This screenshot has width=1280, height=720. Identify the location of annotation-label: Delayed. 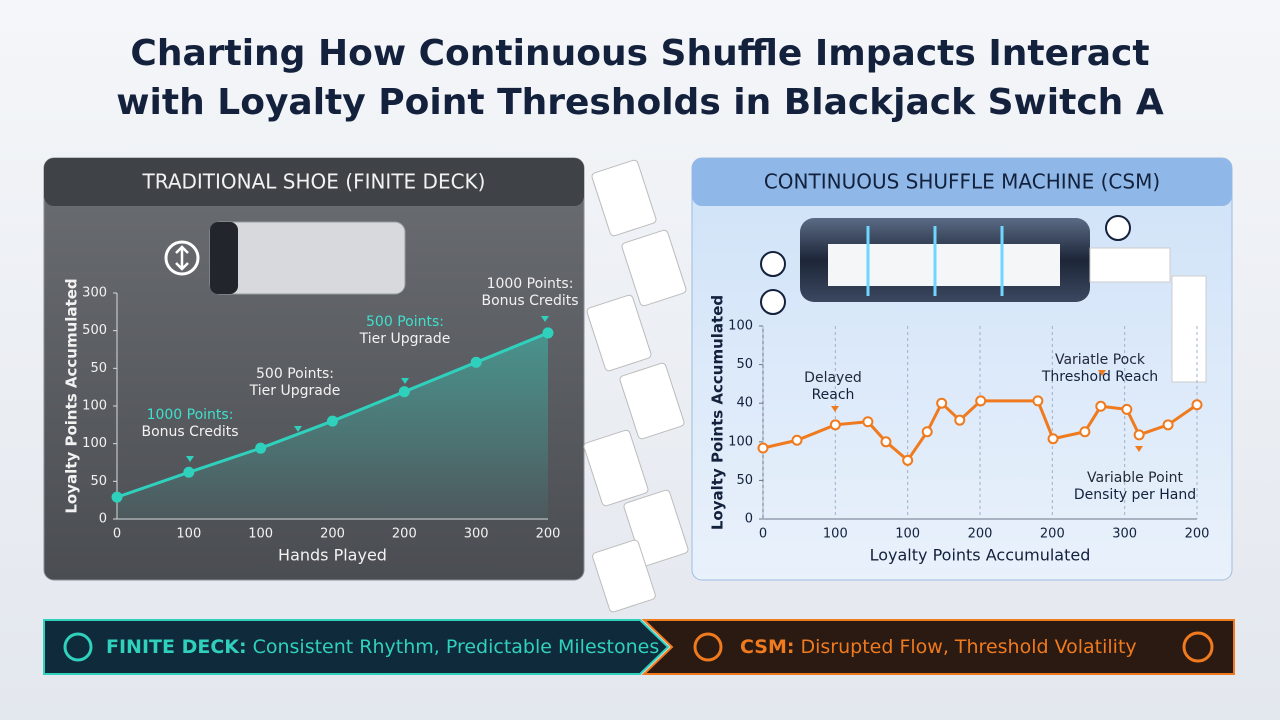
(833, 378).